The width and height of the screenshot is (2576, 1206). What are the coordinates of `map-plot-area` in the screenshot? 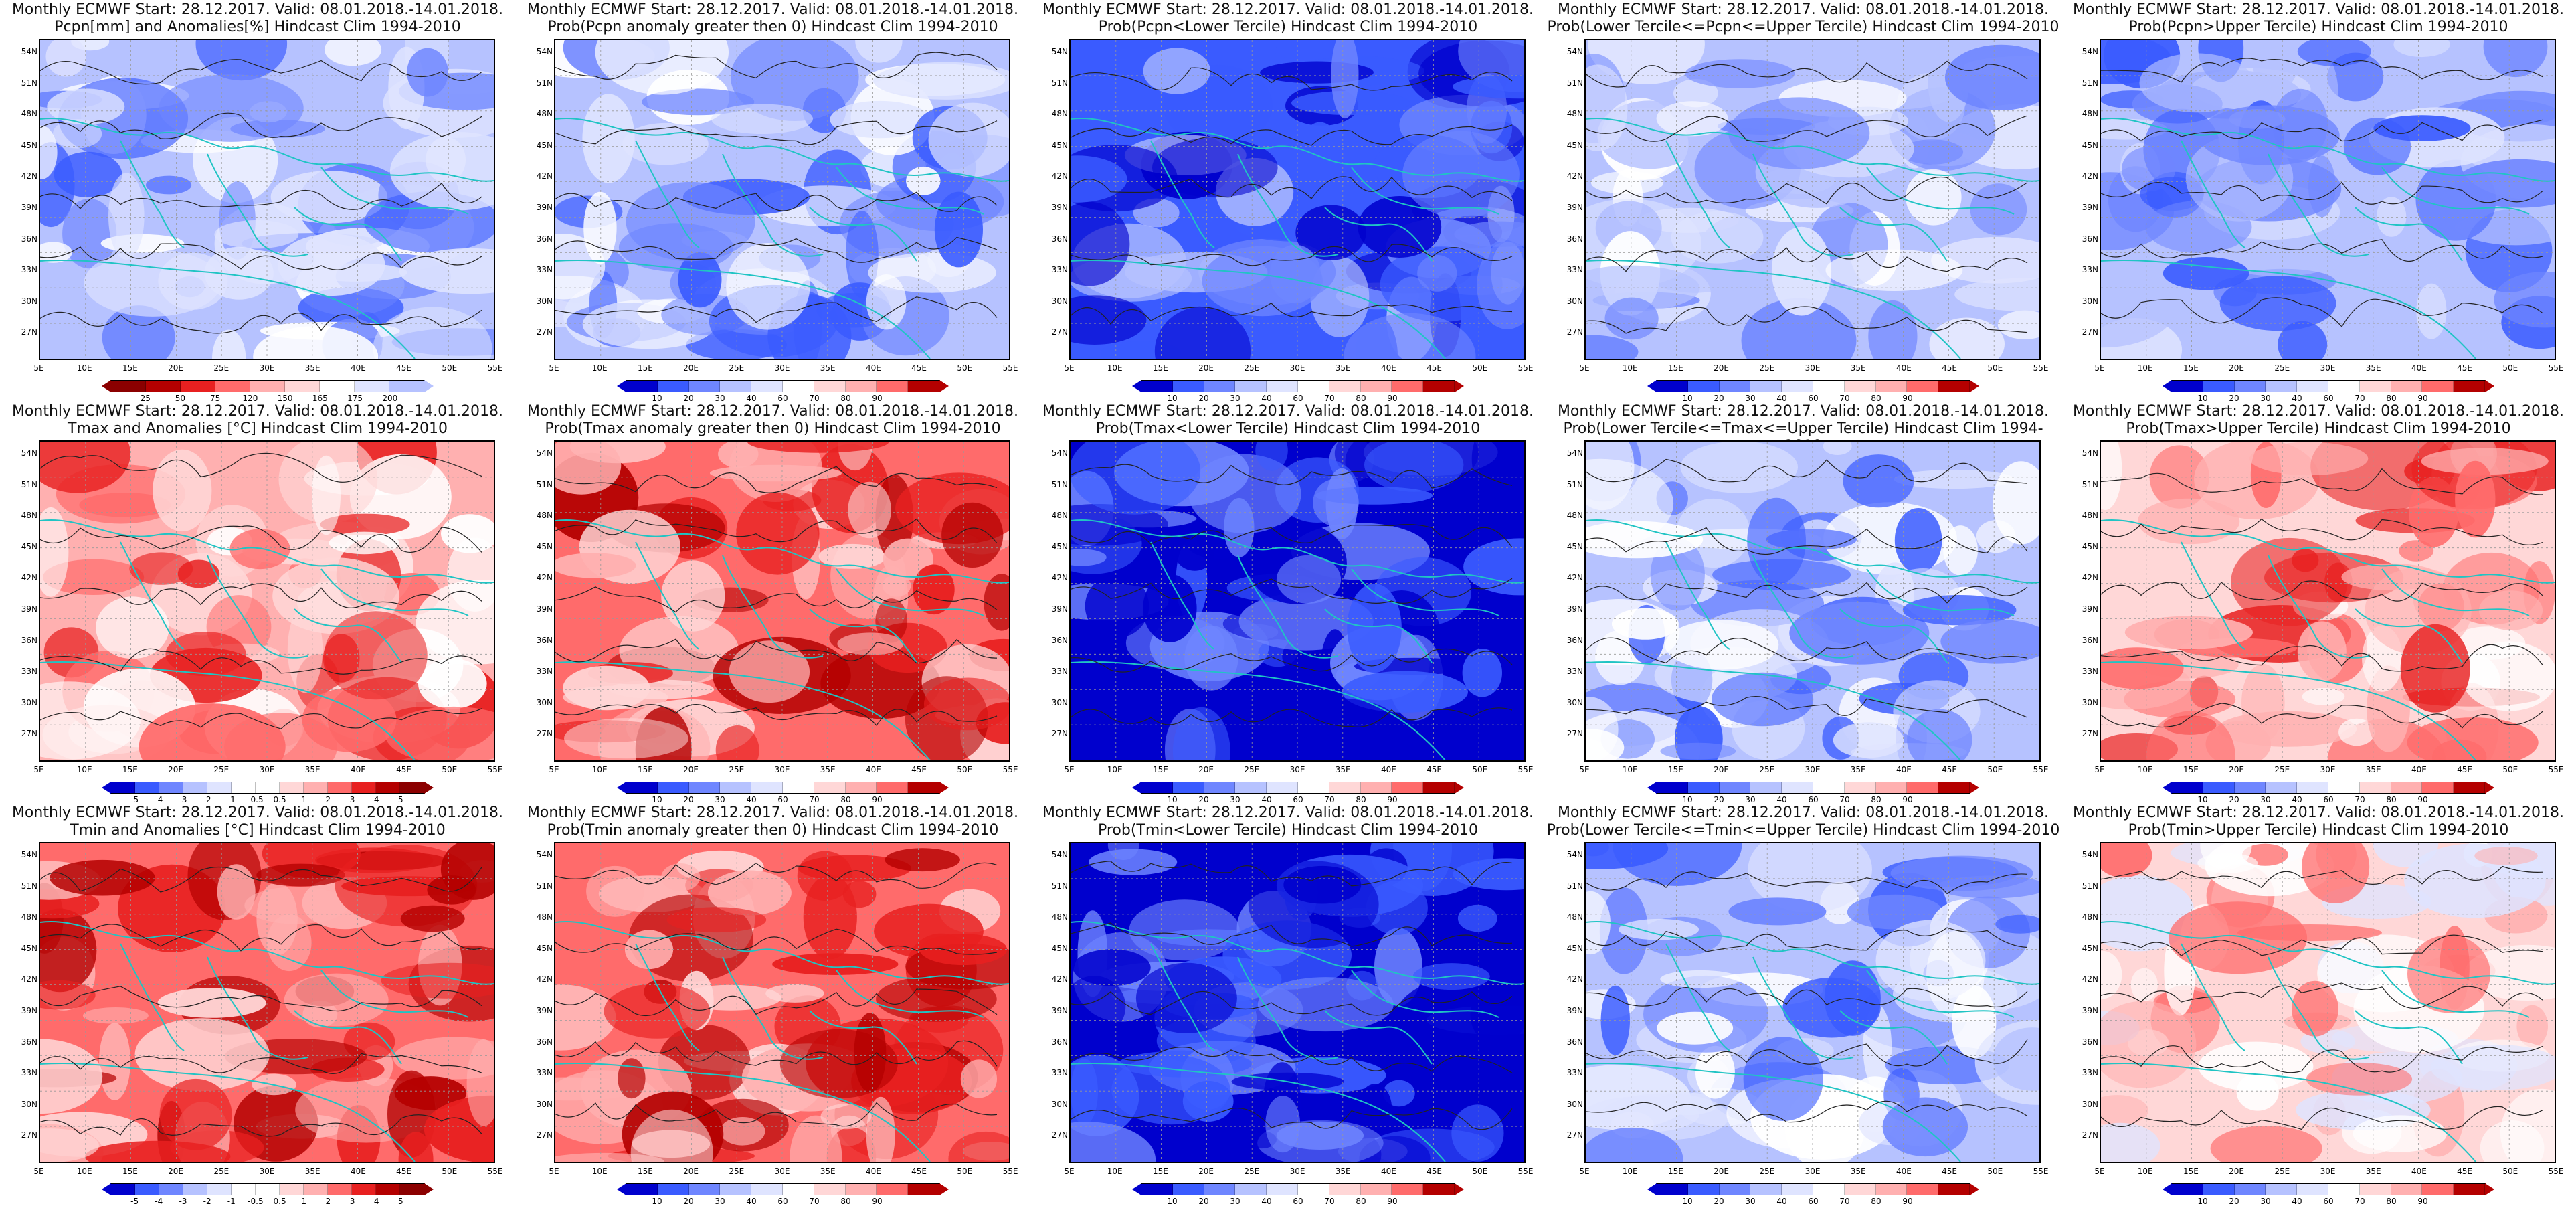 It's located at (267, 601).